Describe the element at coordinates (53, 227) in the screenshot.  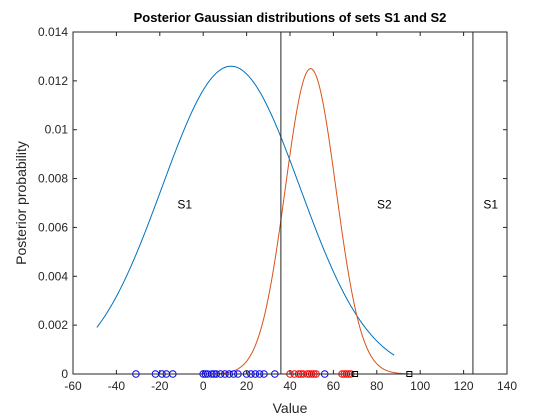
I see `y-tick-label: 0.006` at that location.